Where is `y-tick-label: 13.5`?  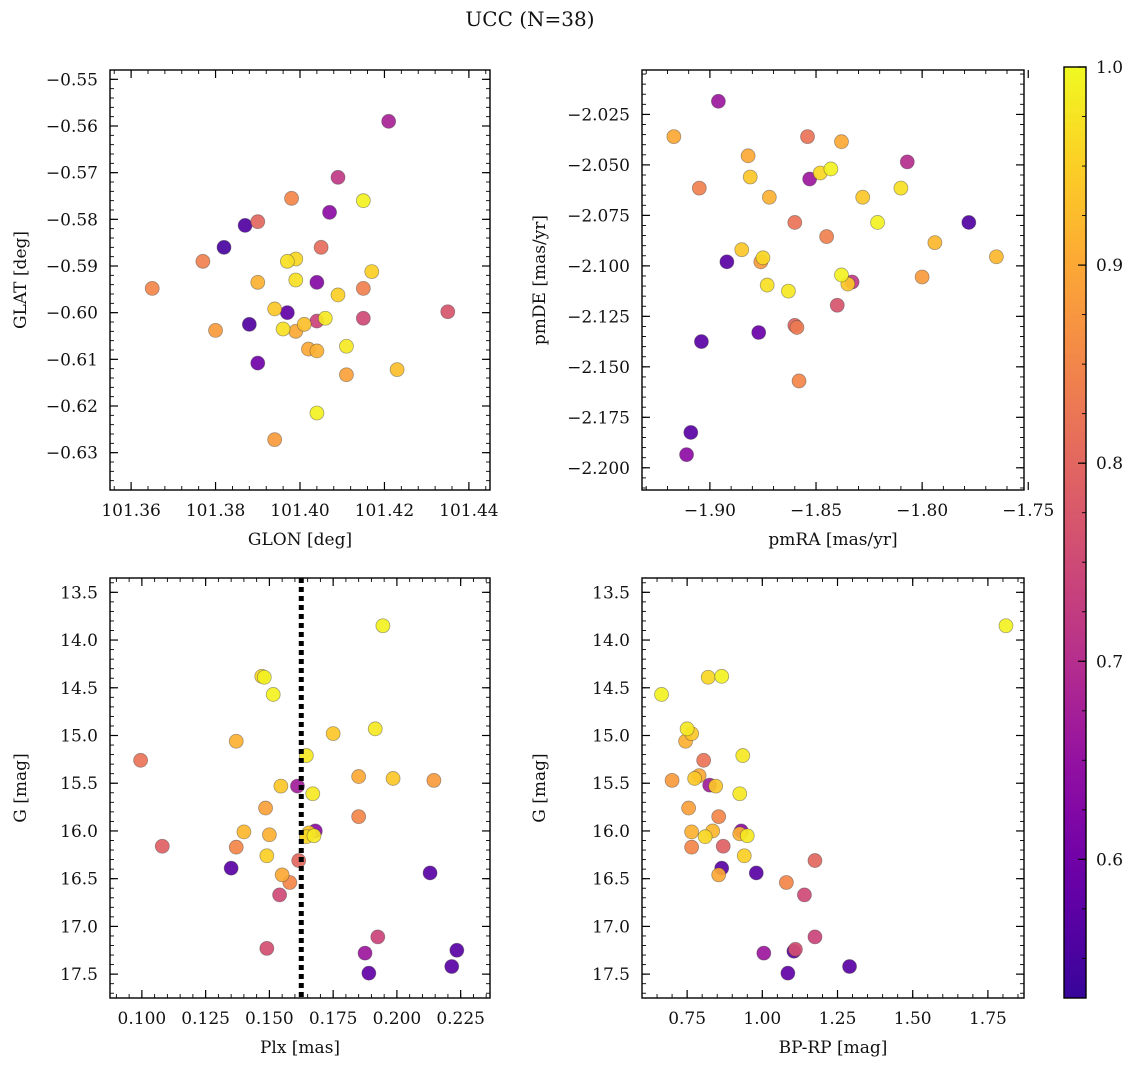 y-tick-label: 13.5 is located at coordinates (79, 593).